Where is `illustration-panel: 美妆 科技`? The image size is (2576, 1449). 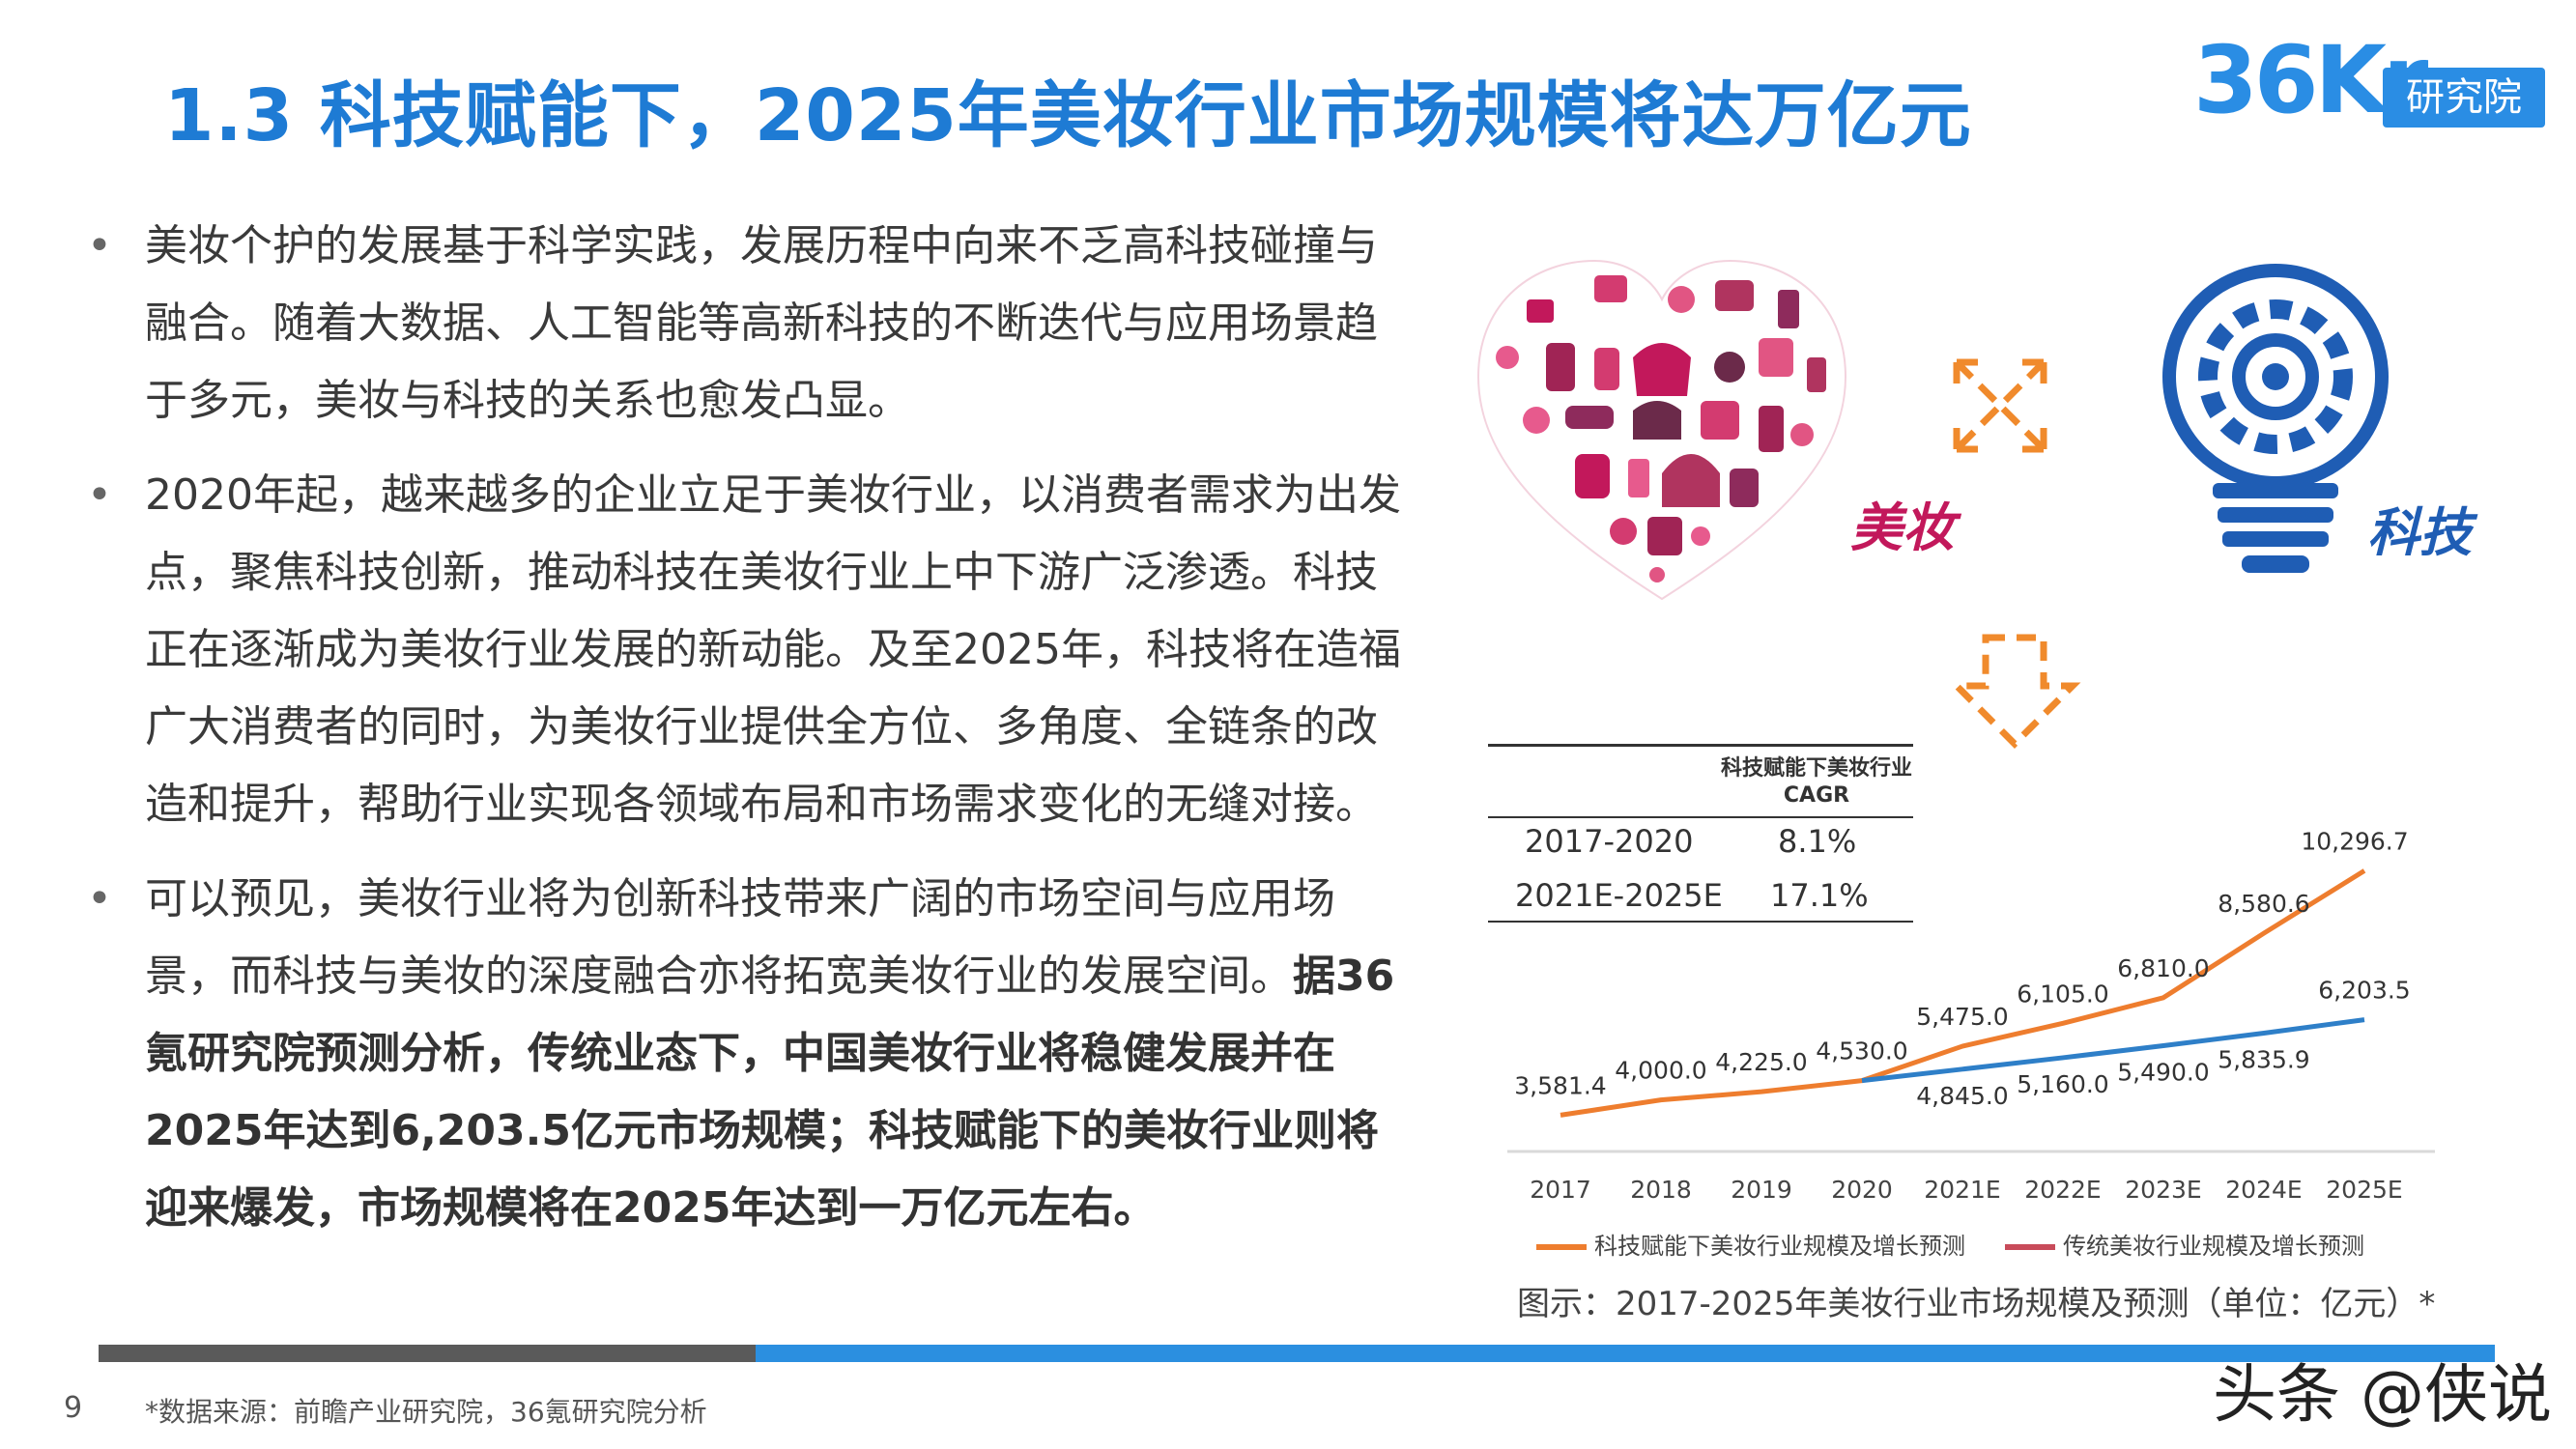 illustration-panel: 美妆 科技 is located at coordinates (1977, 430).